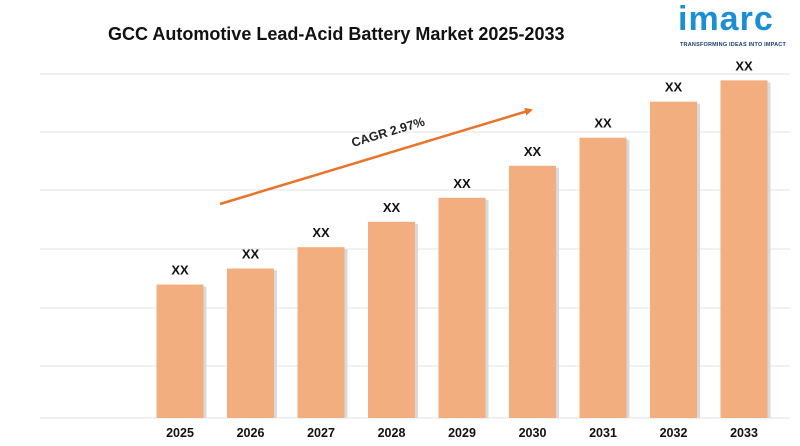 The height and width of the screenshot is (446, 800). I want to click on data-label-2030: XX, so click(533, 151).